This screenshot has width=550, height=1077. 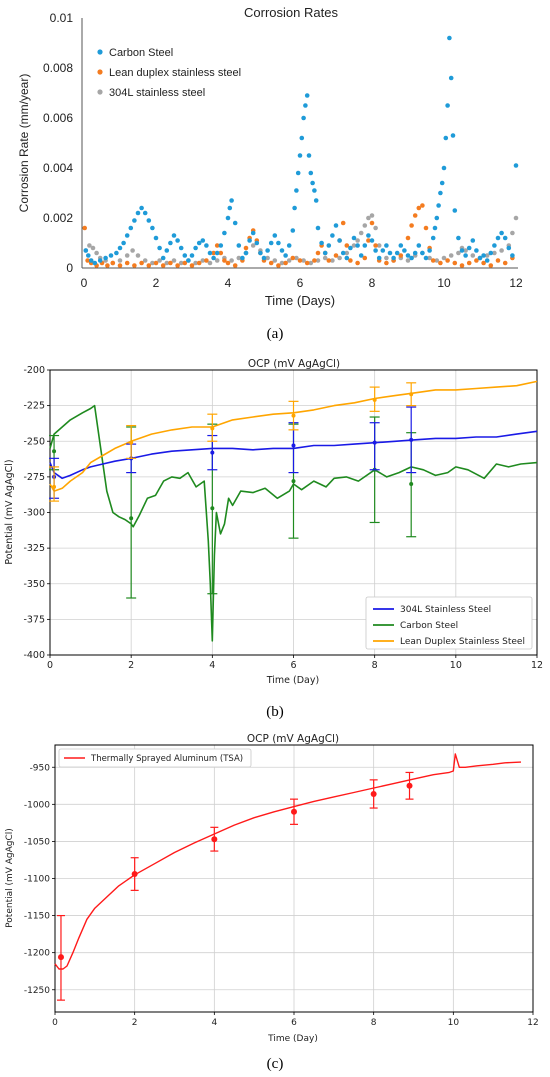 What do you see at coordinates (275, 1064) in the screenshot?
I see `panel-c-label: (c)` at bounding box center [275, 1064].